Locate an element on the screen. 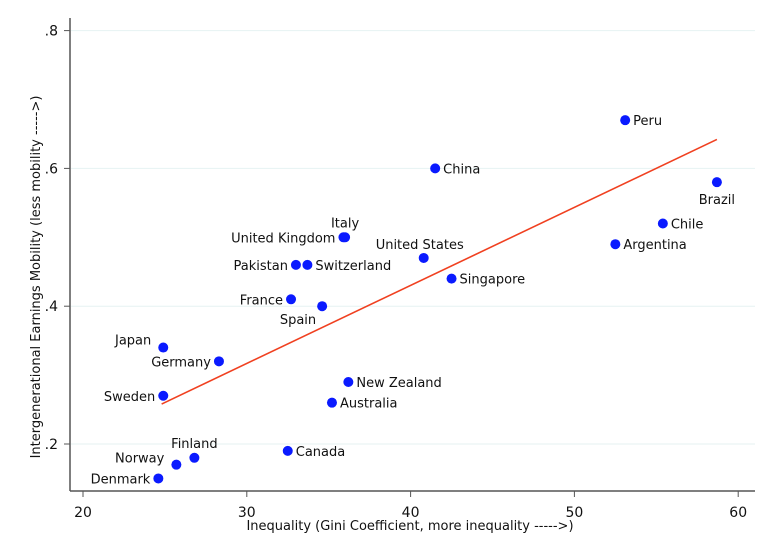 The width and height of the screenshot is (768, 556). y-tick-label: .8 is located at coordinates (51, 32).